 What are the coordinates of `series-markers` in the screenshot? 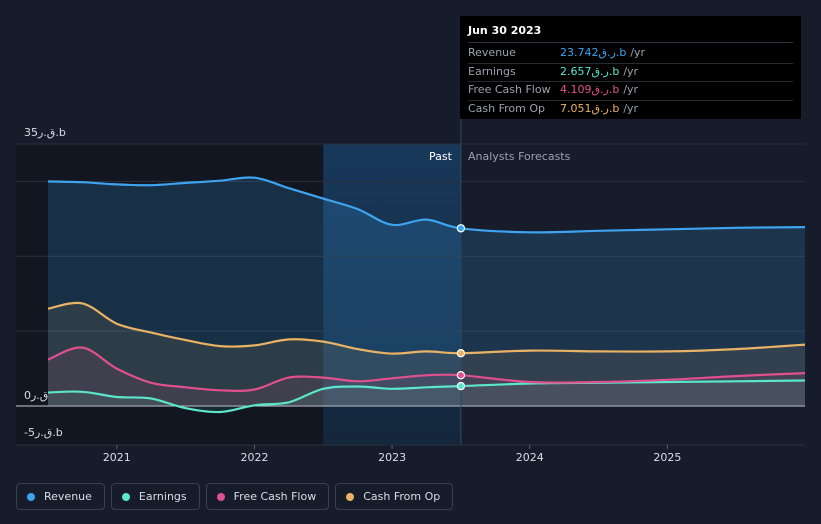 It's located at (461, 307).